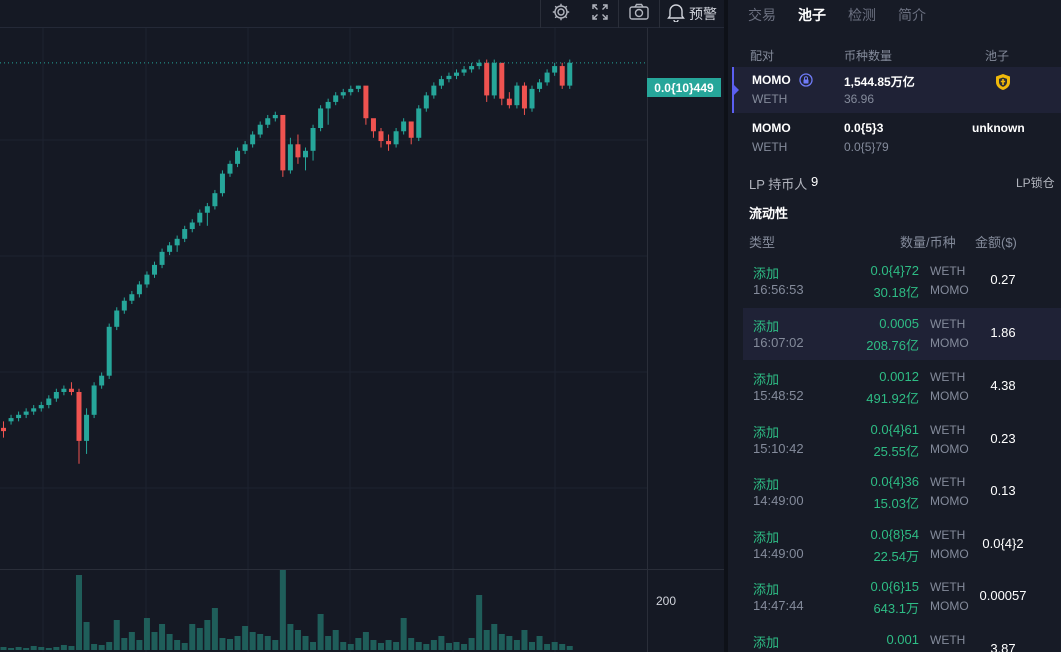 Image resolution: width=1061 pixels, height=652 pixels. I want to click on liquidity-row: 添加 16:56:53 0.0{4}72 WETH 30.18亿 MOMO 0.27, so click(902, 281).